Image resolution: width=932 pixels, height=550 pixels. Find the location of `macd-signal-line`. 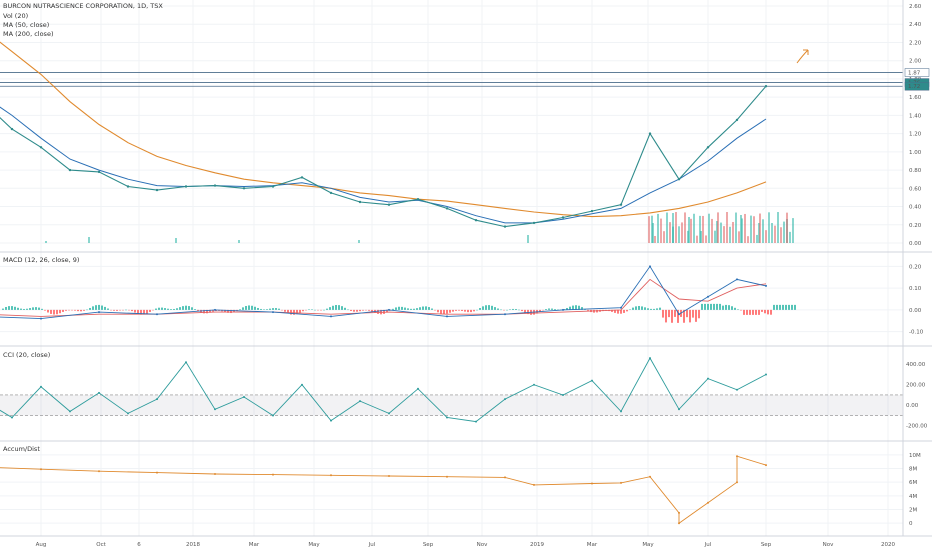

macd-signal-line is located at coordinates (383, 297).